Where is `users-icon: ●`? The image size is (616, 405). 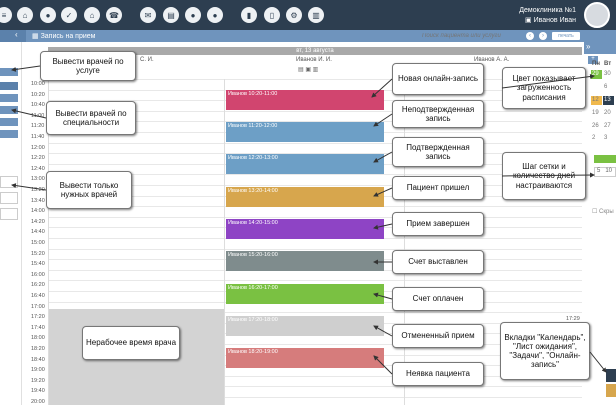 users-icon: ● is located at coordinates (193, 15).